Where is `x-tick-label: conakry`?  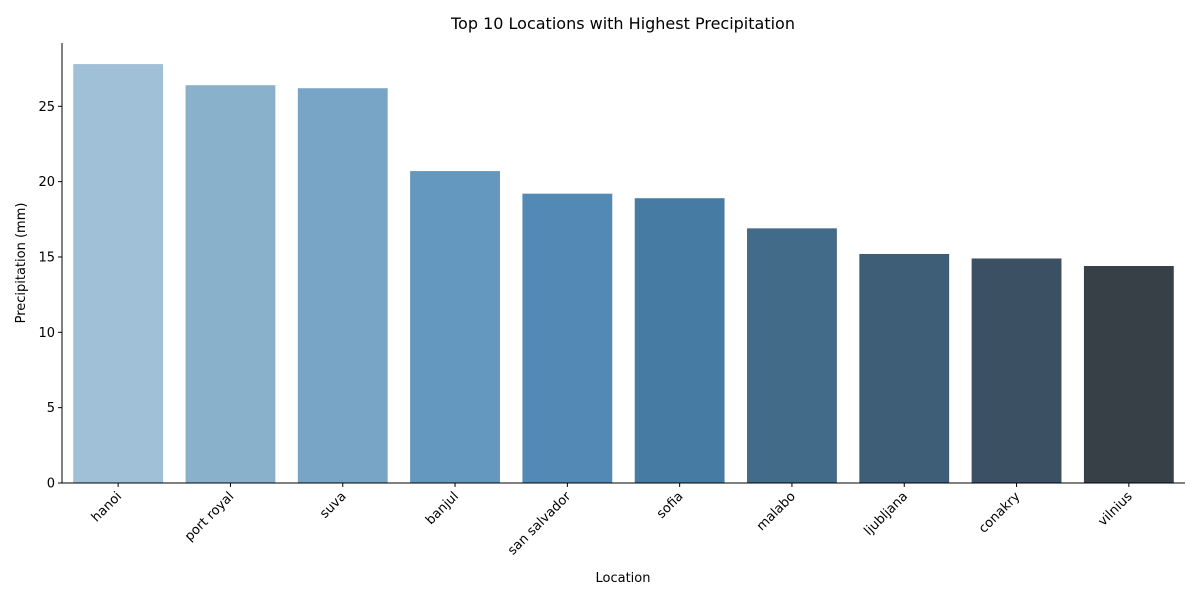 x-tick-label: conakry is located at coordinates (1000, 513).